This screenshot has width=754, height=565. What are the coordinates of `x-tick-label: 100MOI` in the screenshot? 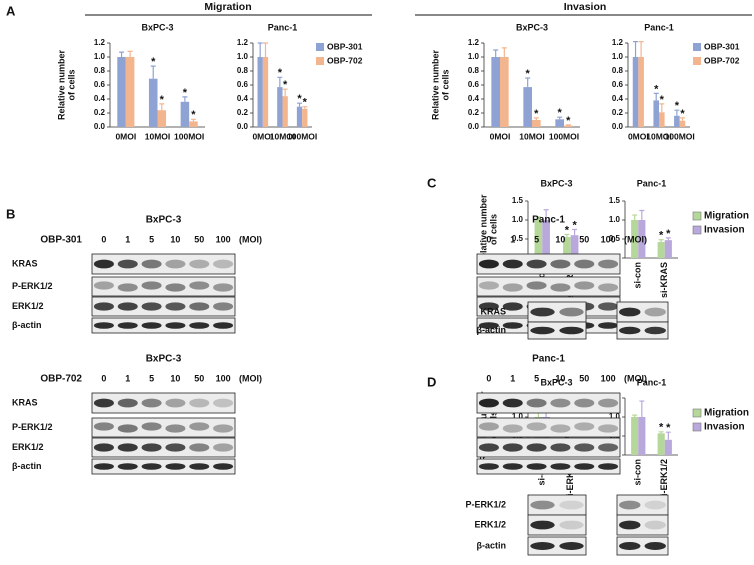 It's located at (564, 136).